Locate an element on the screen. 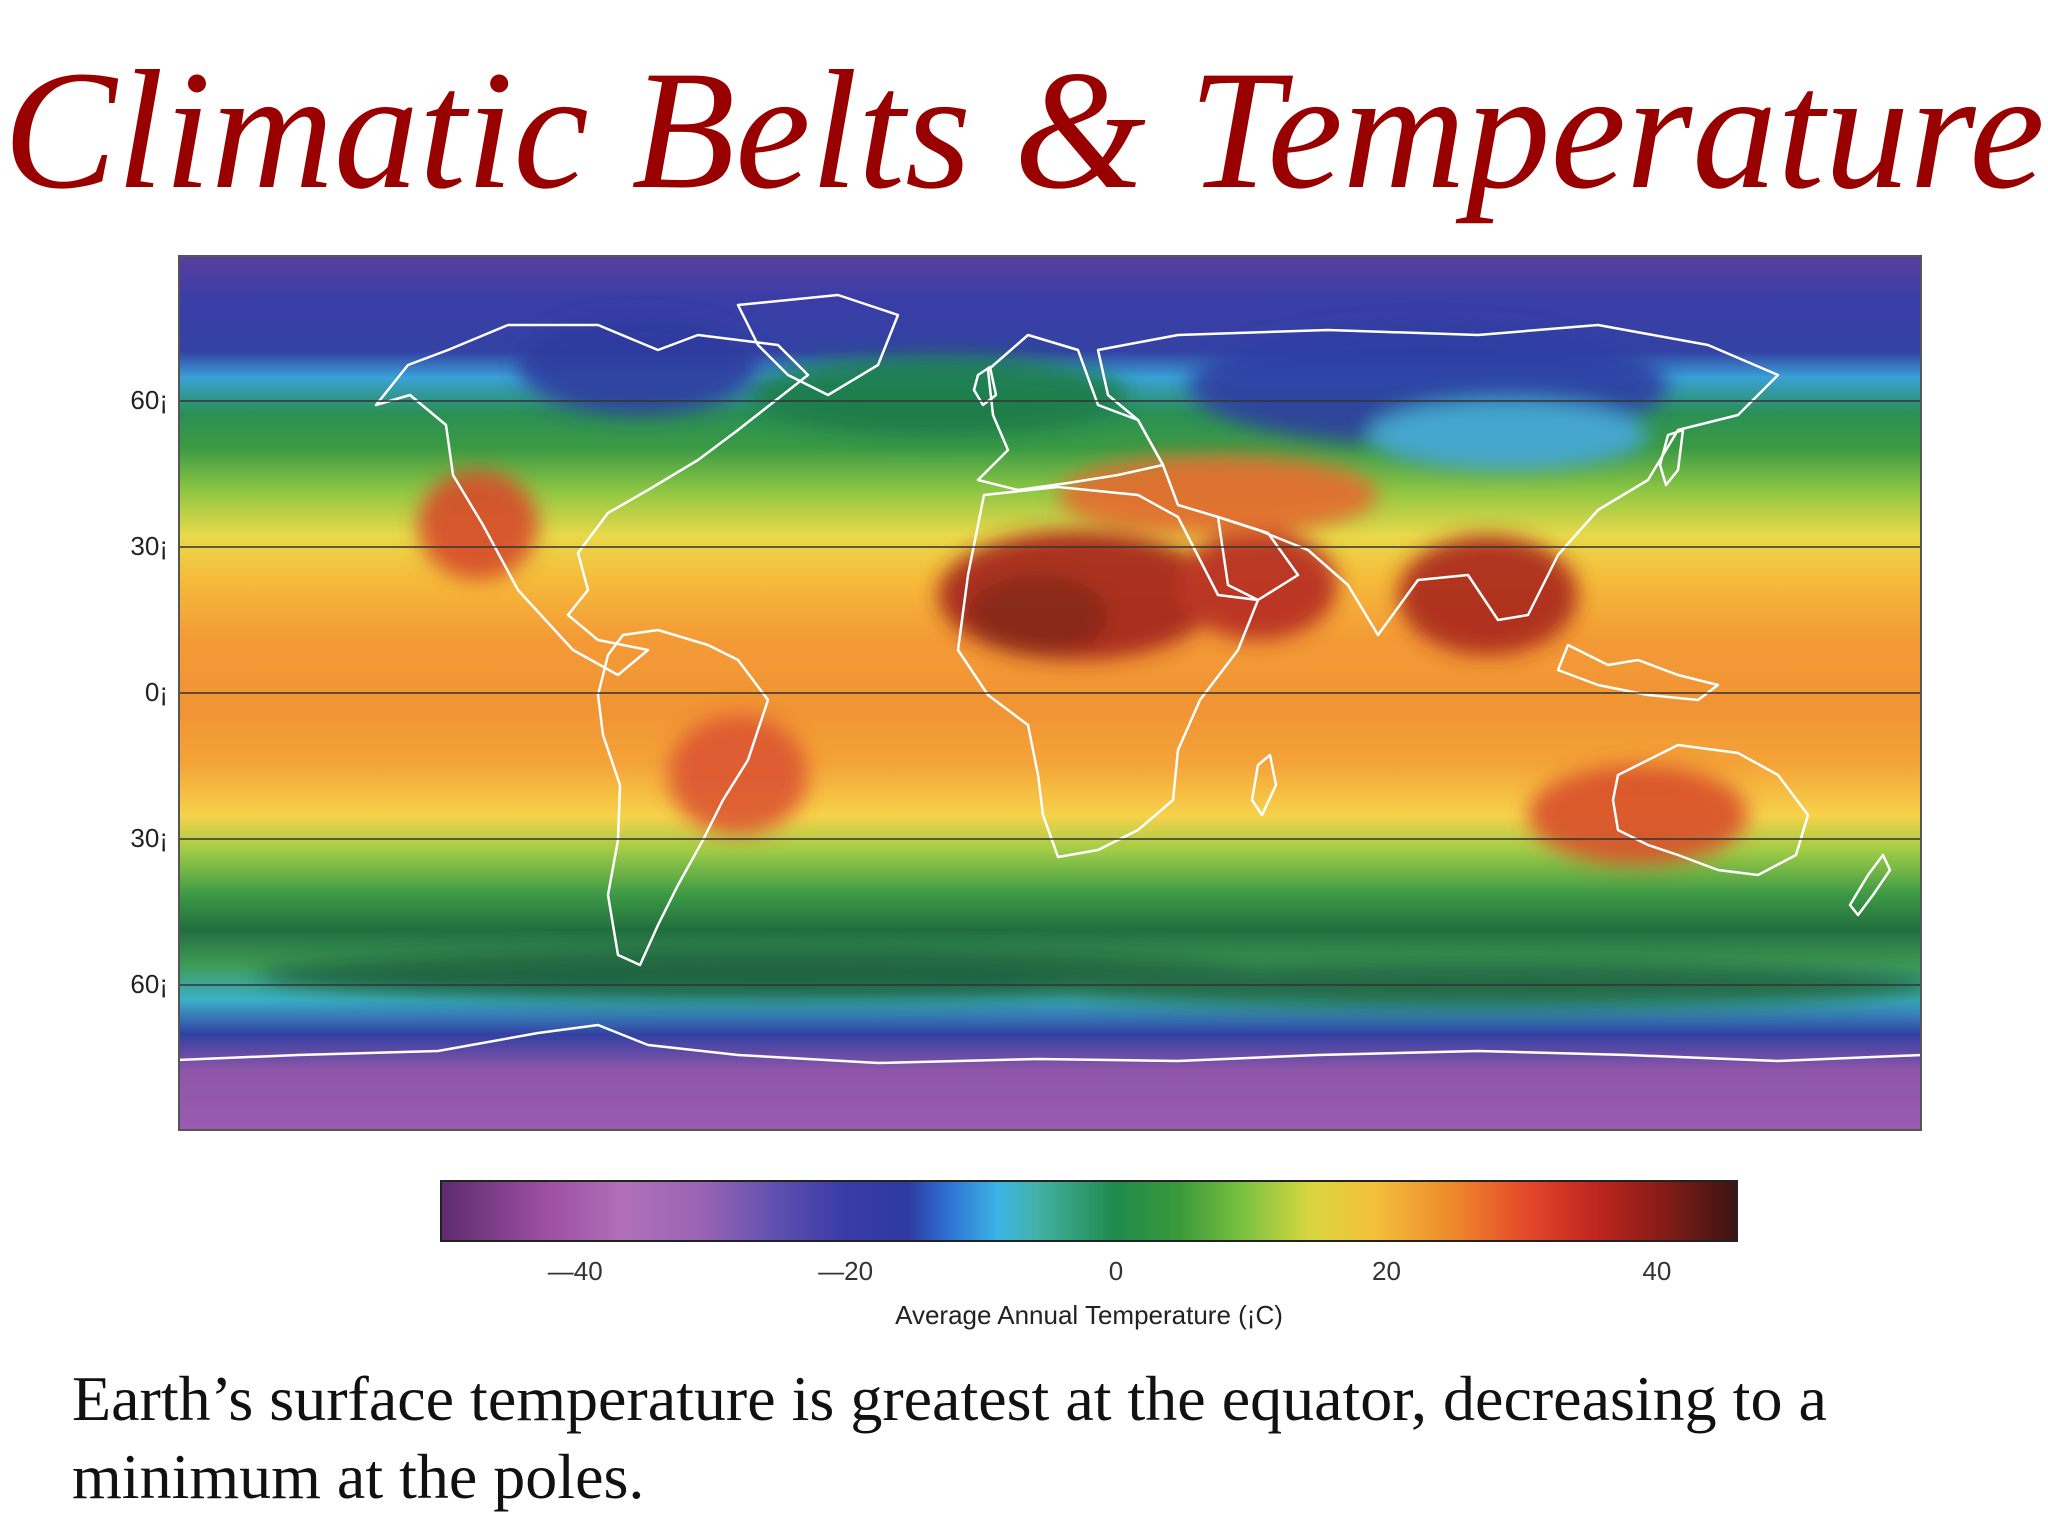 The height and width of the screenshot is (1536, 2048). slide-title: Climatic Belts & Temperature is located at coordinates (1024, 130).